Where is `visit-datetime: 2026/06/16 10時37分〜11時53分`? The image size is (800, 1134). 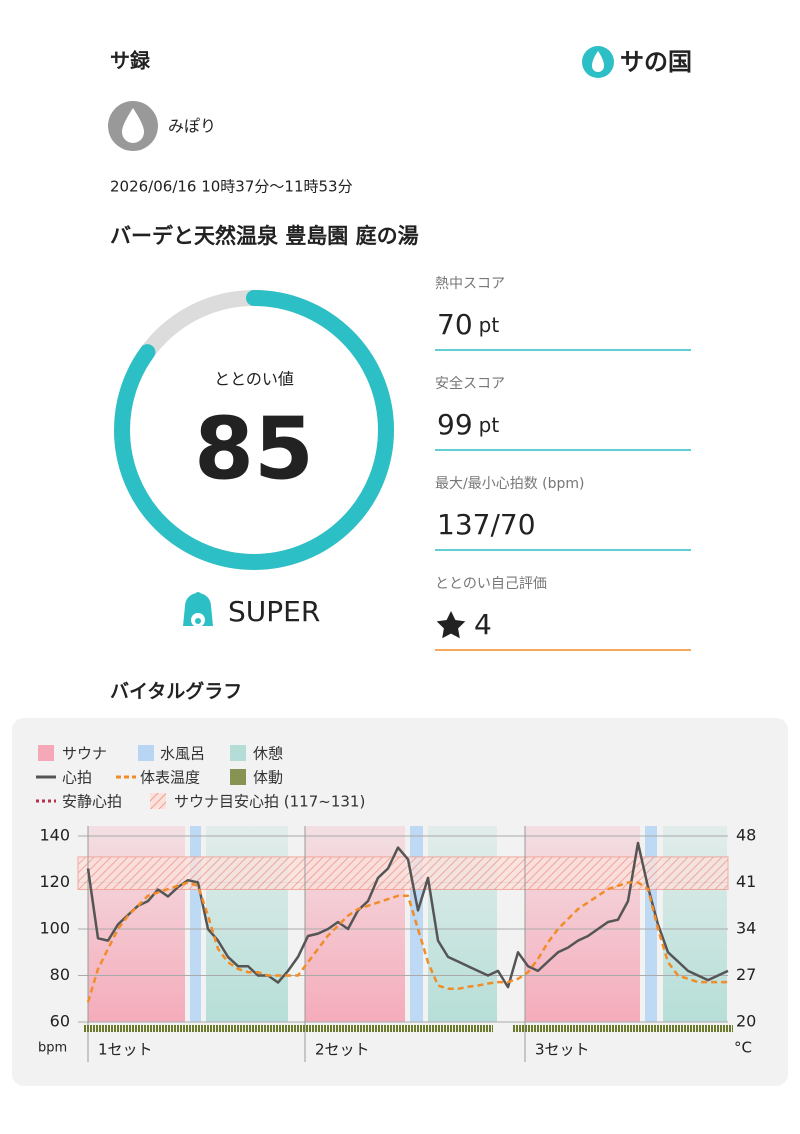
visit-datetime: 2026/06/16 10時37分〜11時53分 is located at coordinates (231, 187).